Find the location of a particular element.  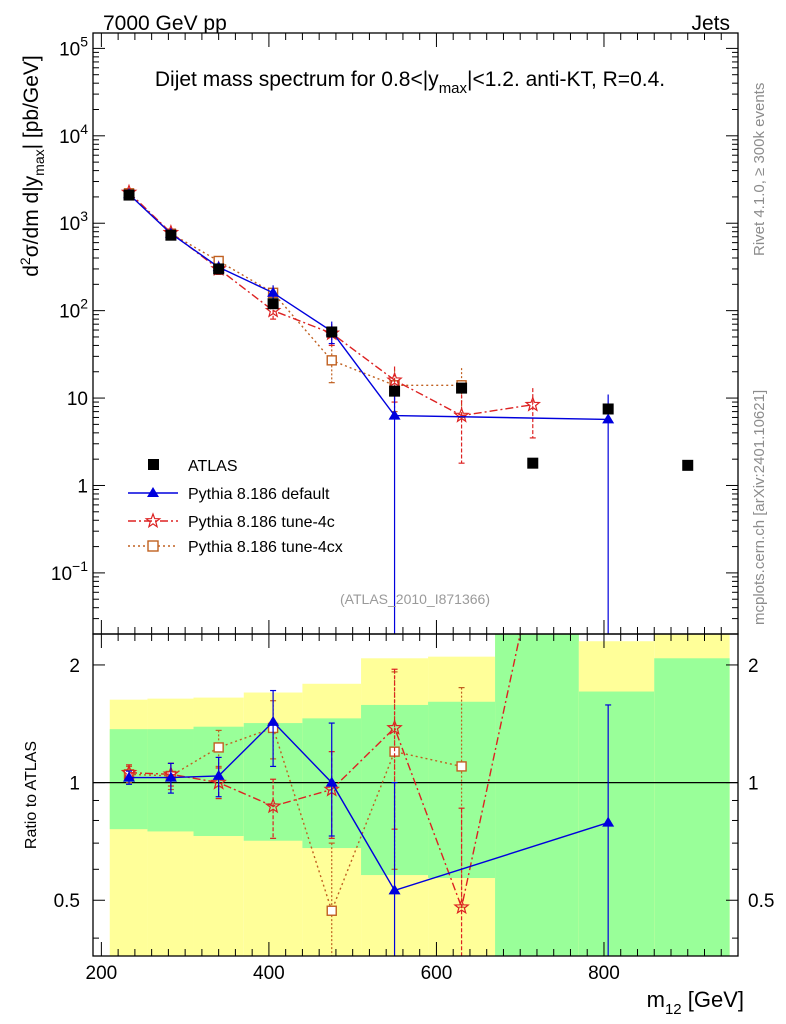

xtick-label-0: 200 is located at coordinates (102, 973).